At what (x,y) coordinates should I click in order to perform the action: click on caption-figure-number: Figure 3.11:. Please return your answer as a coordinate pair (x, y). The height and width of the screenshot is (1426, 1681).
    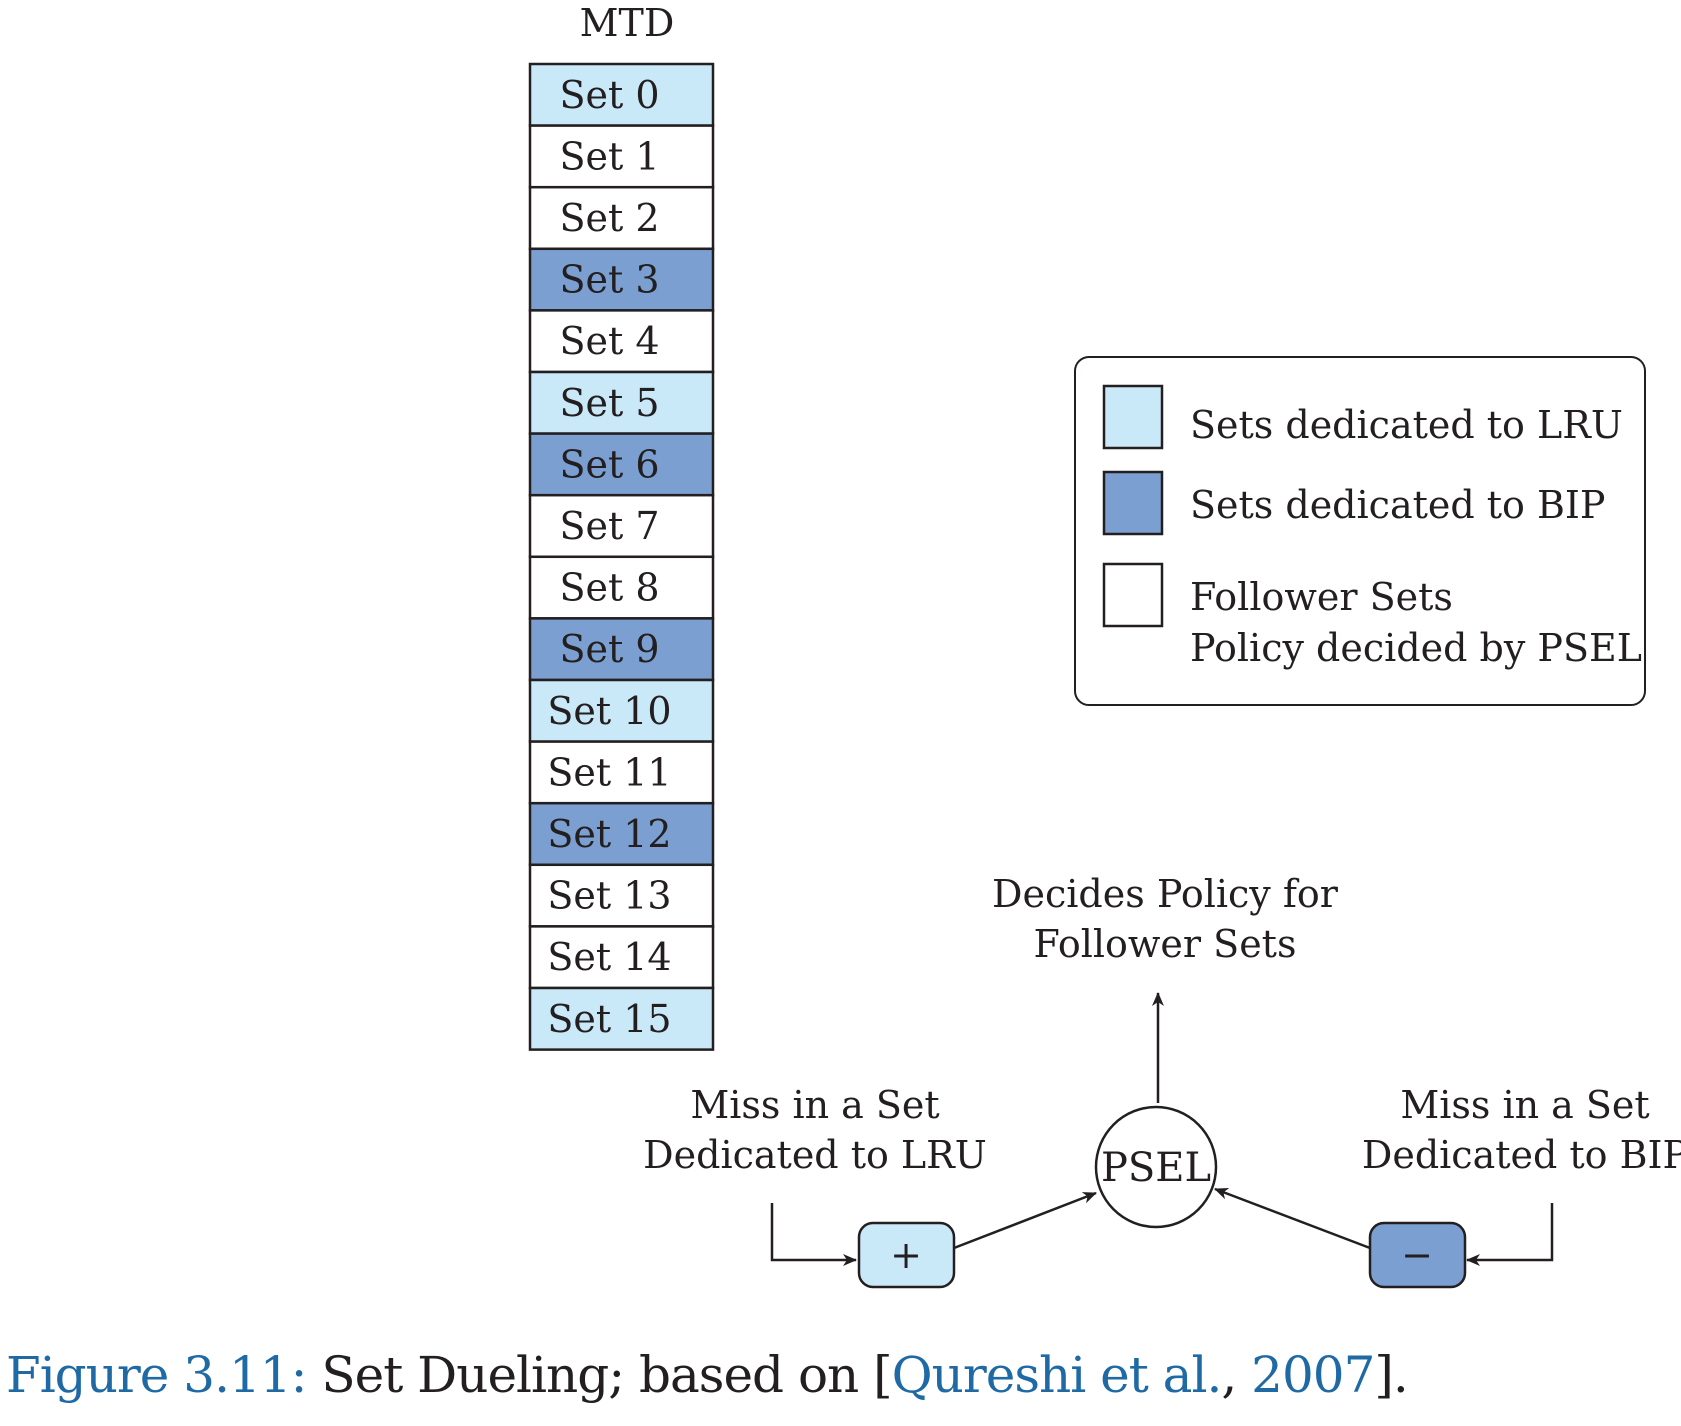
    Looking at the image, I should click on (156, 1375).